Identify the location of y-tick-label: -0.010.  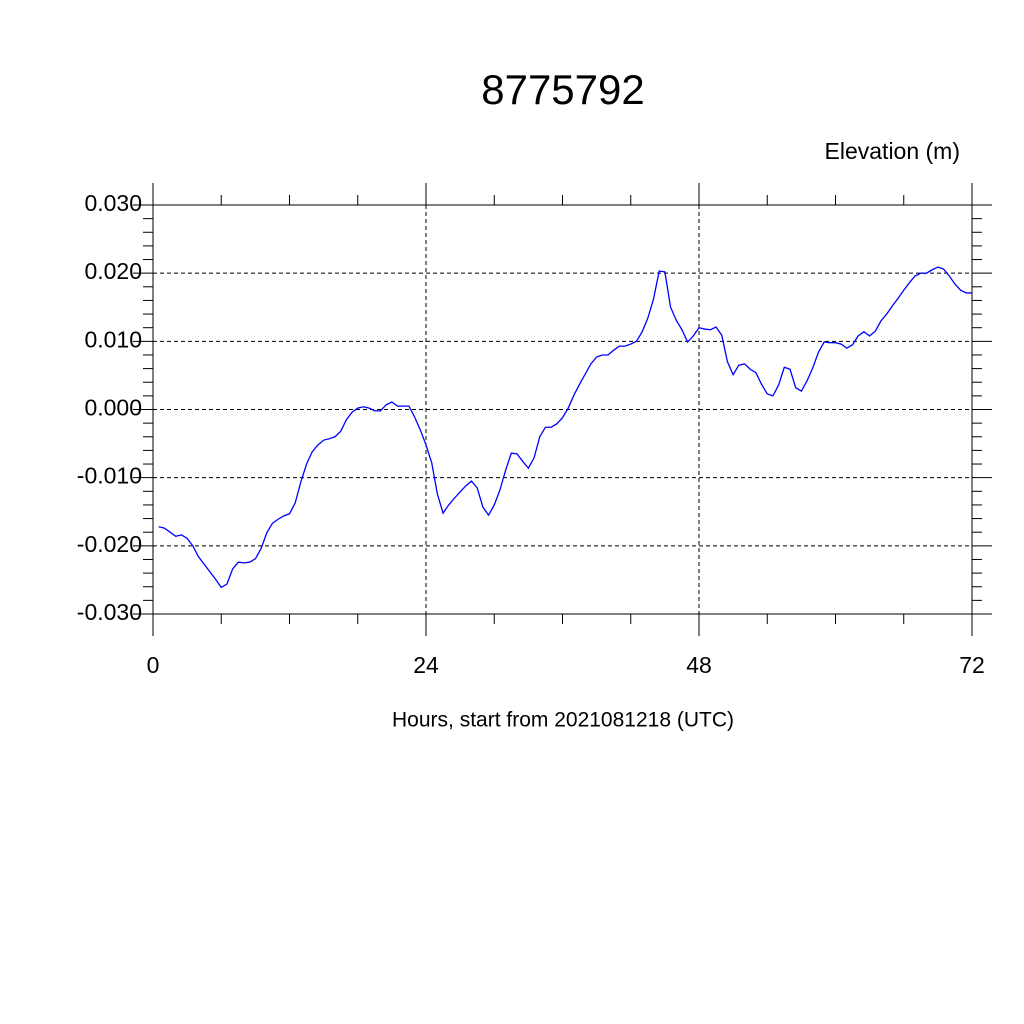
(109, 476).